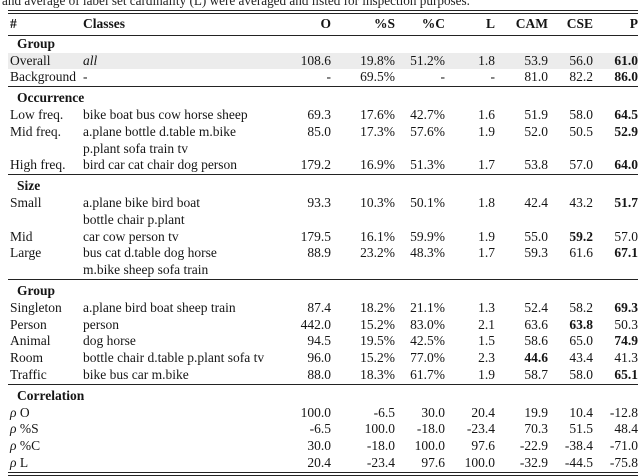 Image resolution: width=640 pixels, height=476 pixels. I want to click on cell-l: -, so click(493, 77).